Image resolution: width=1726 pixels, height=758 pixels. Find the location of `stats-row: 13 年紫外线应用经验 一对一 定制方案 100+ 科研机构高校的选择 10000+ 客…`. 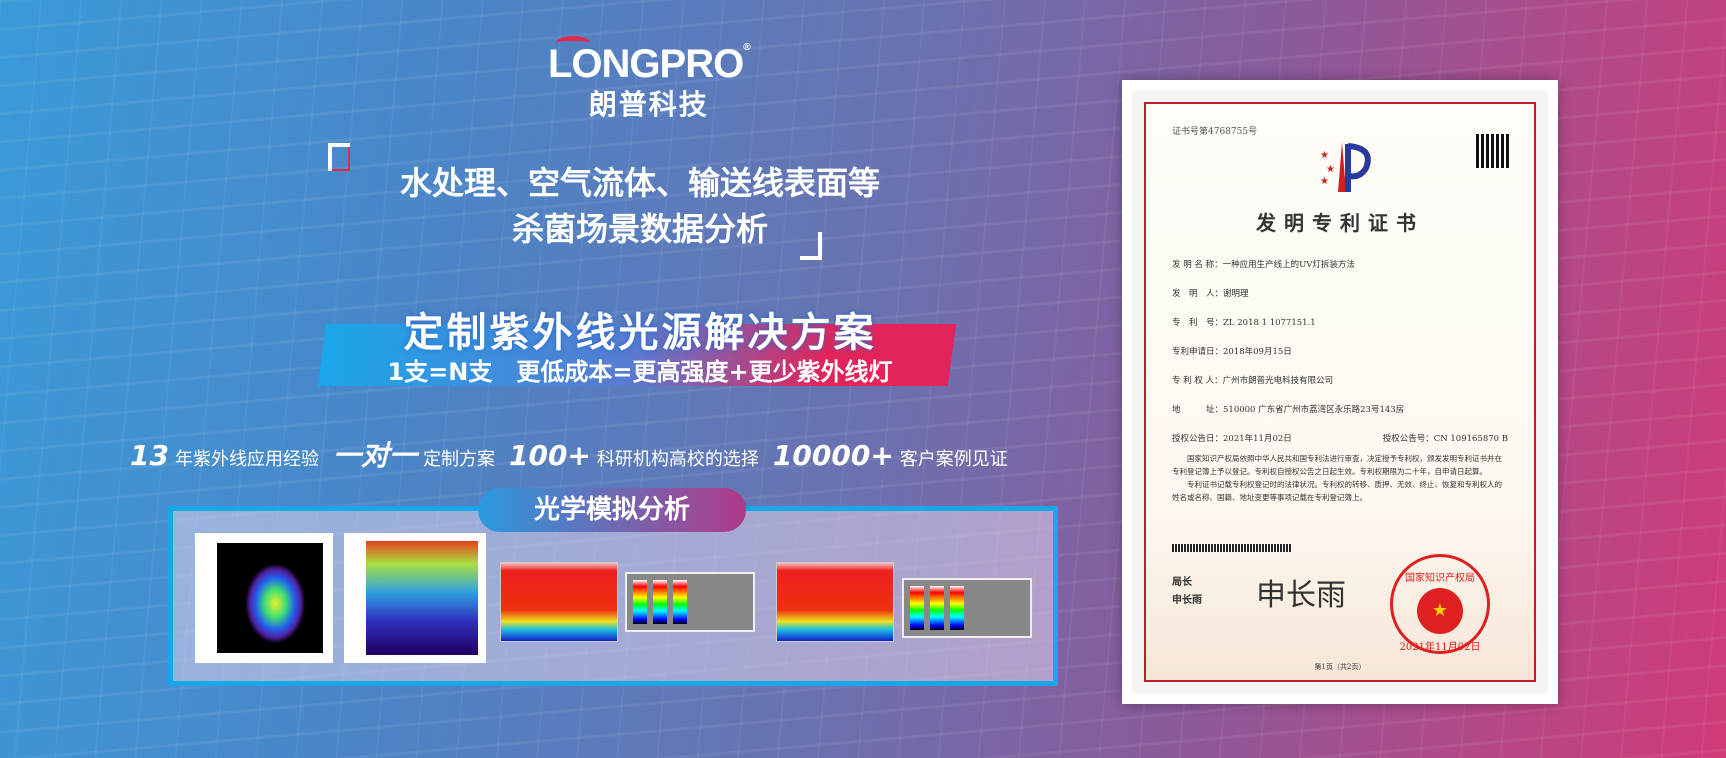

stats-row: 13 年紫外线应用经验 一对一 定制方案 100+ 科研机构高校的选择 10000+ 客… is located at coordinates (569, 454).